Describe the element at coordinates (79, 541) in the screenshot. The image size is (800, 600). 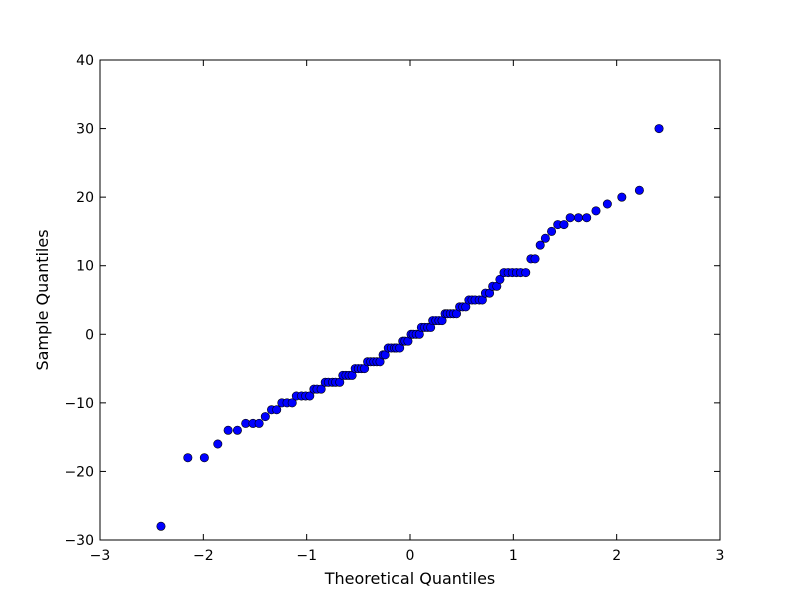
I see `y-tick-label: −30` at that location.